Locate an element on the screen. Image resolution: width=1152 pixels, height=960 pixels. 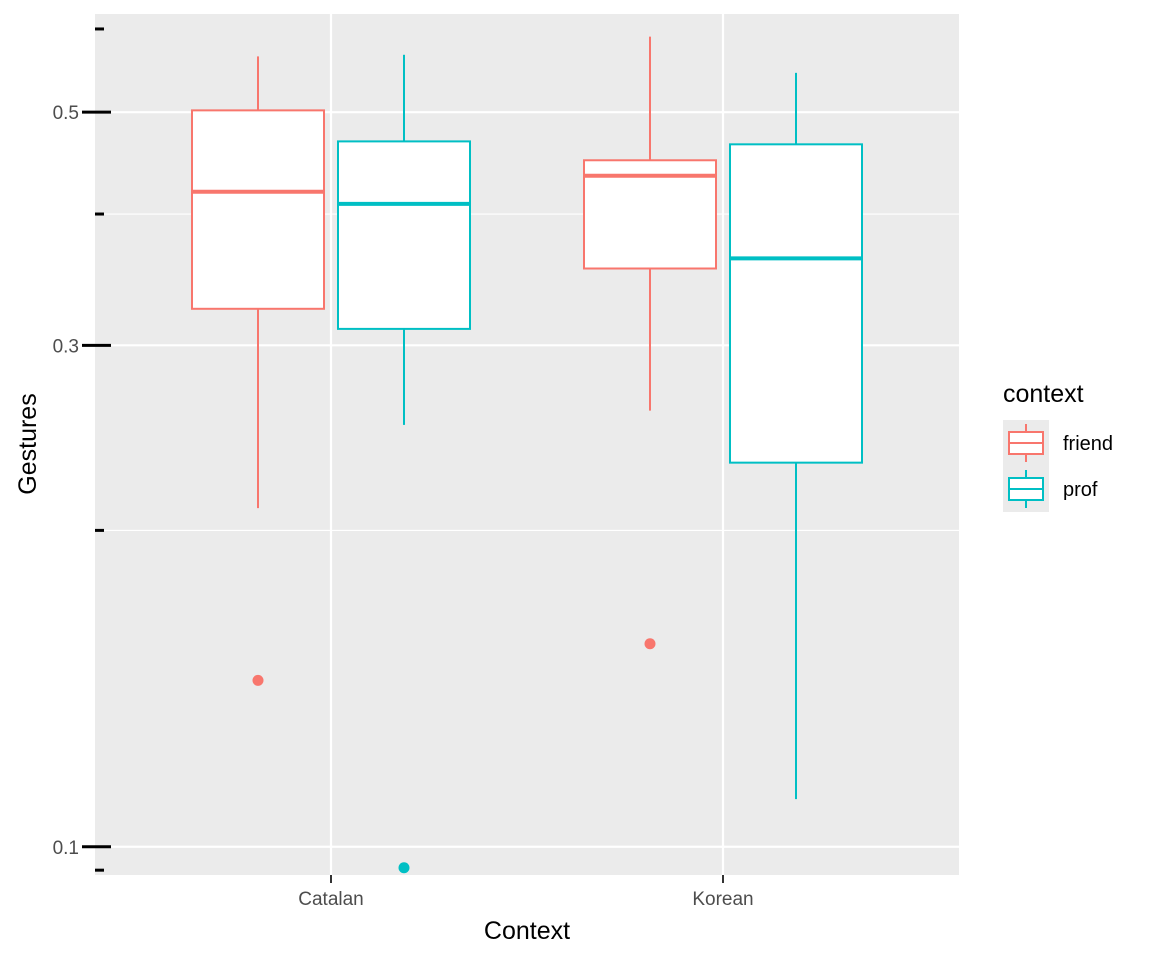
y-tick-label: 0.1 is located at coordinates (66, 848).